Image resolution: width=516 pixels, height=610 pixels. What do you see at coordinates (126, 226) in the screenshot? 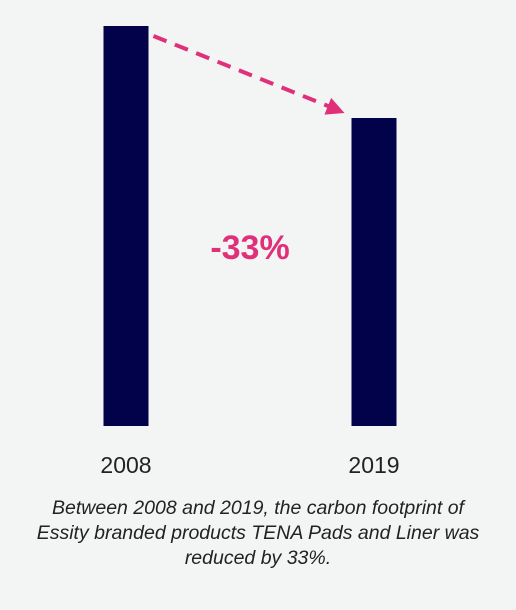
I see `bar-2008` at bounding box center [126, 226].